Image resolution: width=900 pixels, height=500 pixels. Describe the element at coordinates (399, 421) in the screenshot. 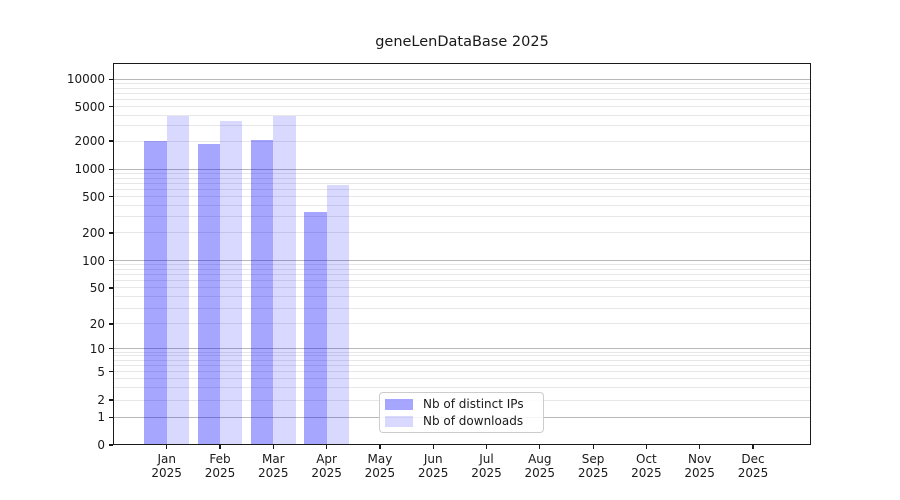

I see `legend-swatch-downloads` at that location.